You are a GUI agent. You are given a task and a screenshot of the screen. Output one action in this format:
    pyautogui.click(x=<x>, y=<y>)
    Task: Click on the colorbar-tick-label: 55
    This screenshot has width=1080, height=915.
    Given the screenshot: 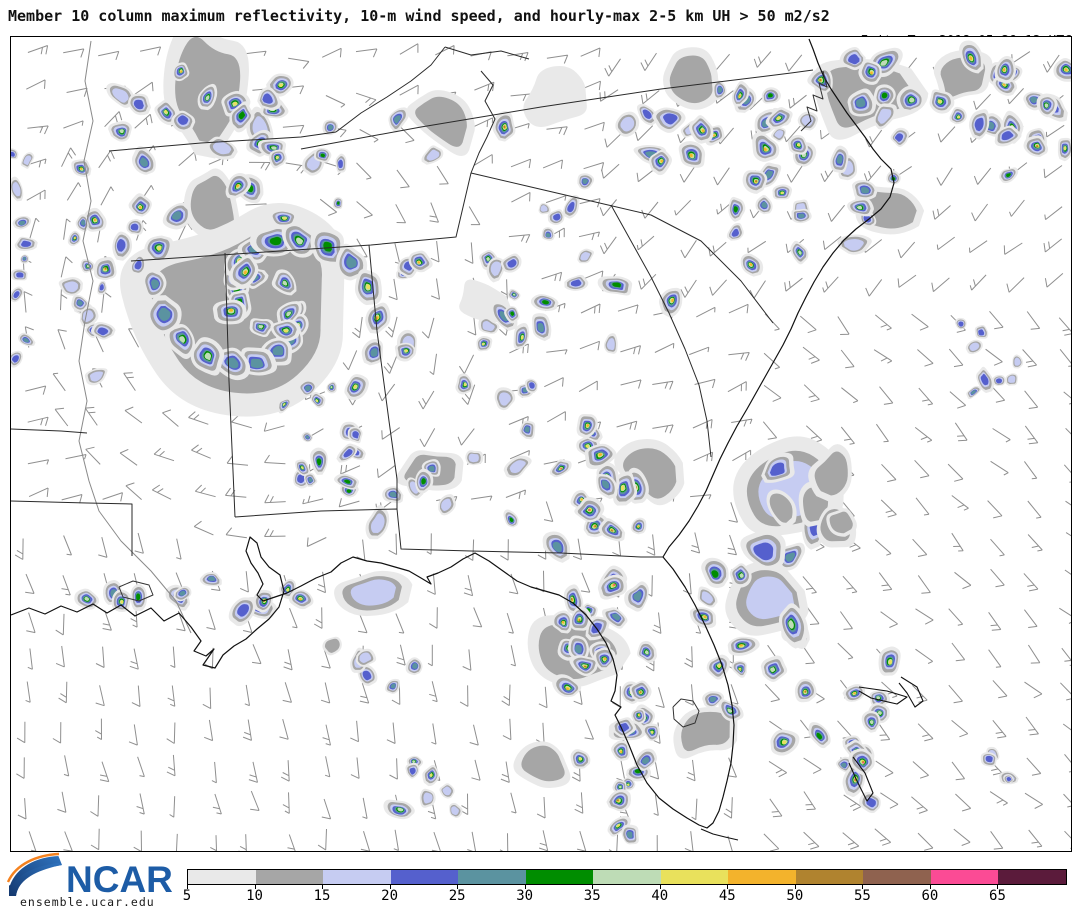 What is the action you would take?
    pyautogui.click(x=862, y=896)
    